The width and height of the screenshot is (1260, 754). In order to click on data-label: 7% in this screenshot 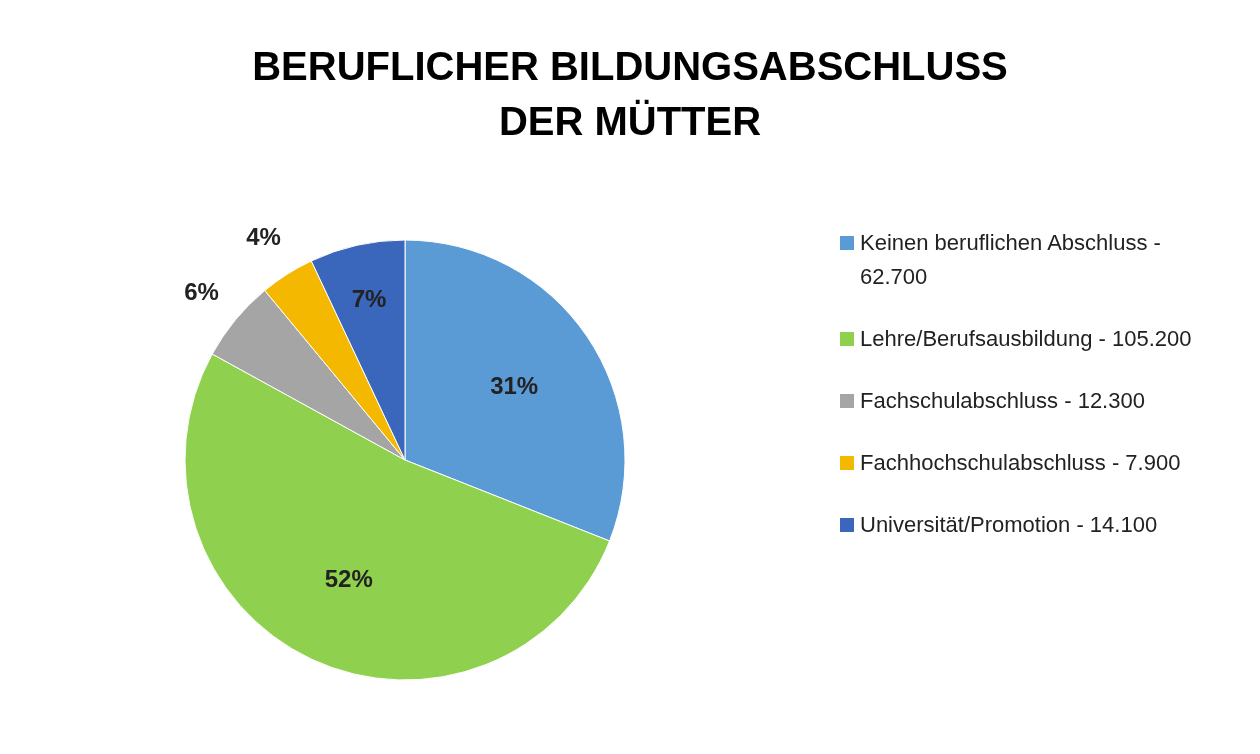, I will do `click(369, 298)`.